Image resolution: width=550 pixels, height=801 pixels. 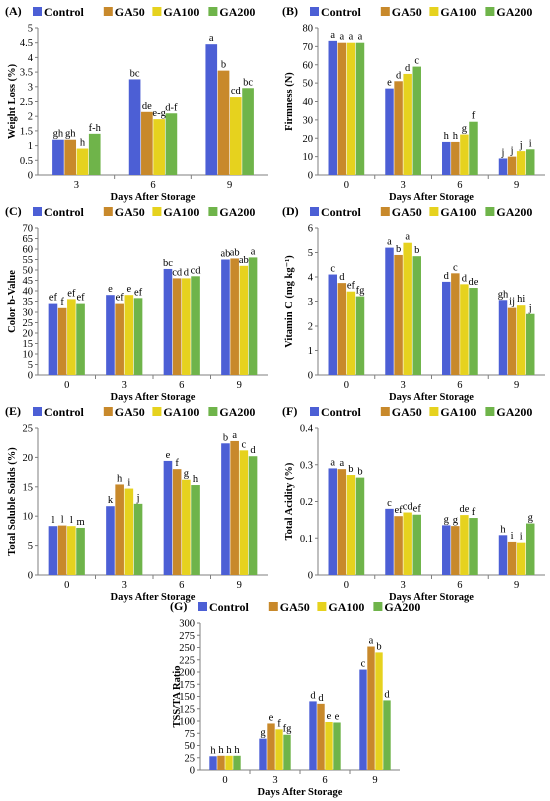 What do you see at coordinates (159, 113) in the screenshot?
I see `significance-letter: e-g` at bounding box center [159, 113].